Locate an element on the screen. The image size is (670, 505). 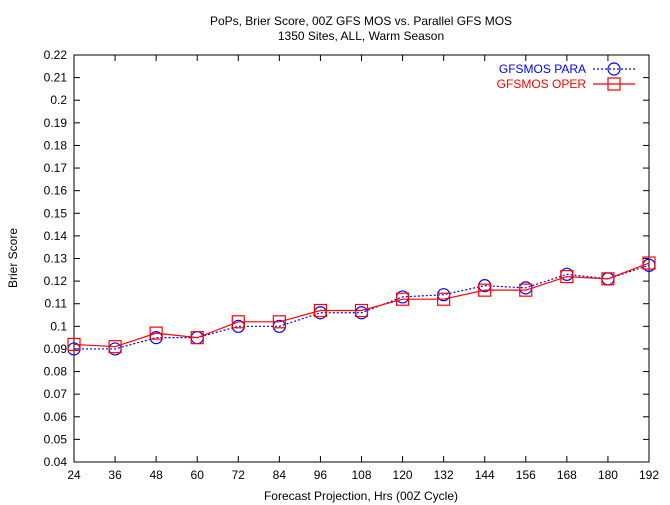
x-tick-label: 156 is located at coordinates (526, 475).